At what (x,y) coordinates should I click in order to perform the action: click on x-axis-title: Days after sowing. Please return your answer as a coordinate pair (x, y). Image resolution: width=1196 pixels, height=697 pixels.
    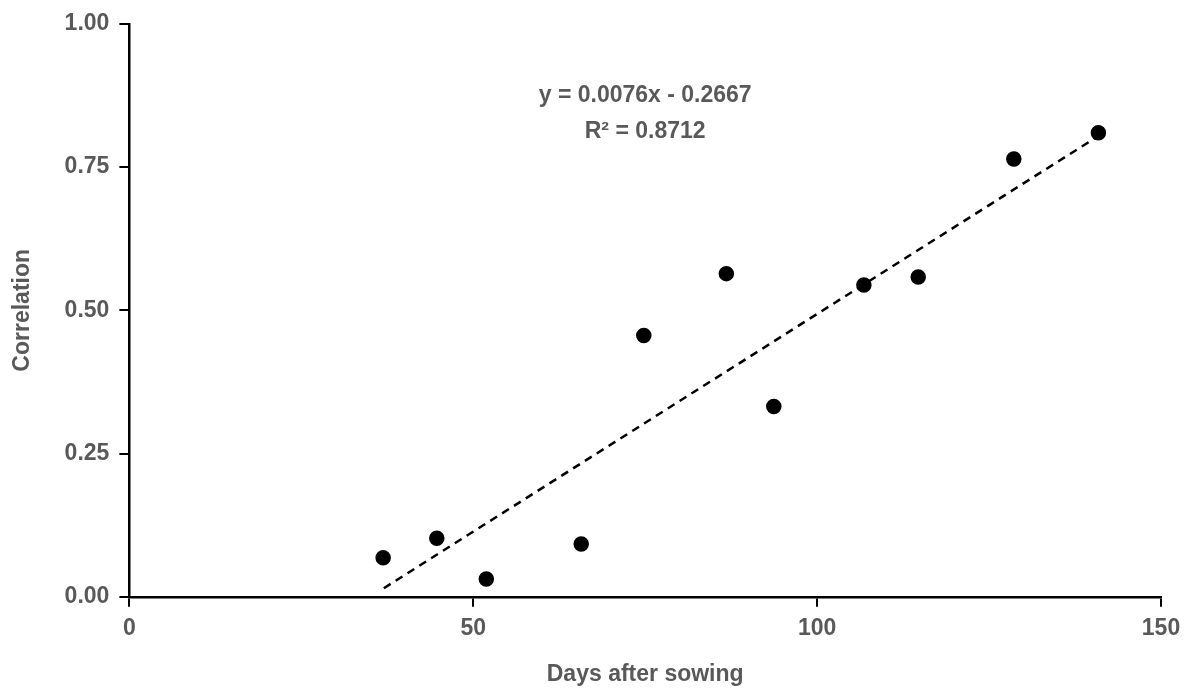
    Looking at the image, I should click on (645, 672).